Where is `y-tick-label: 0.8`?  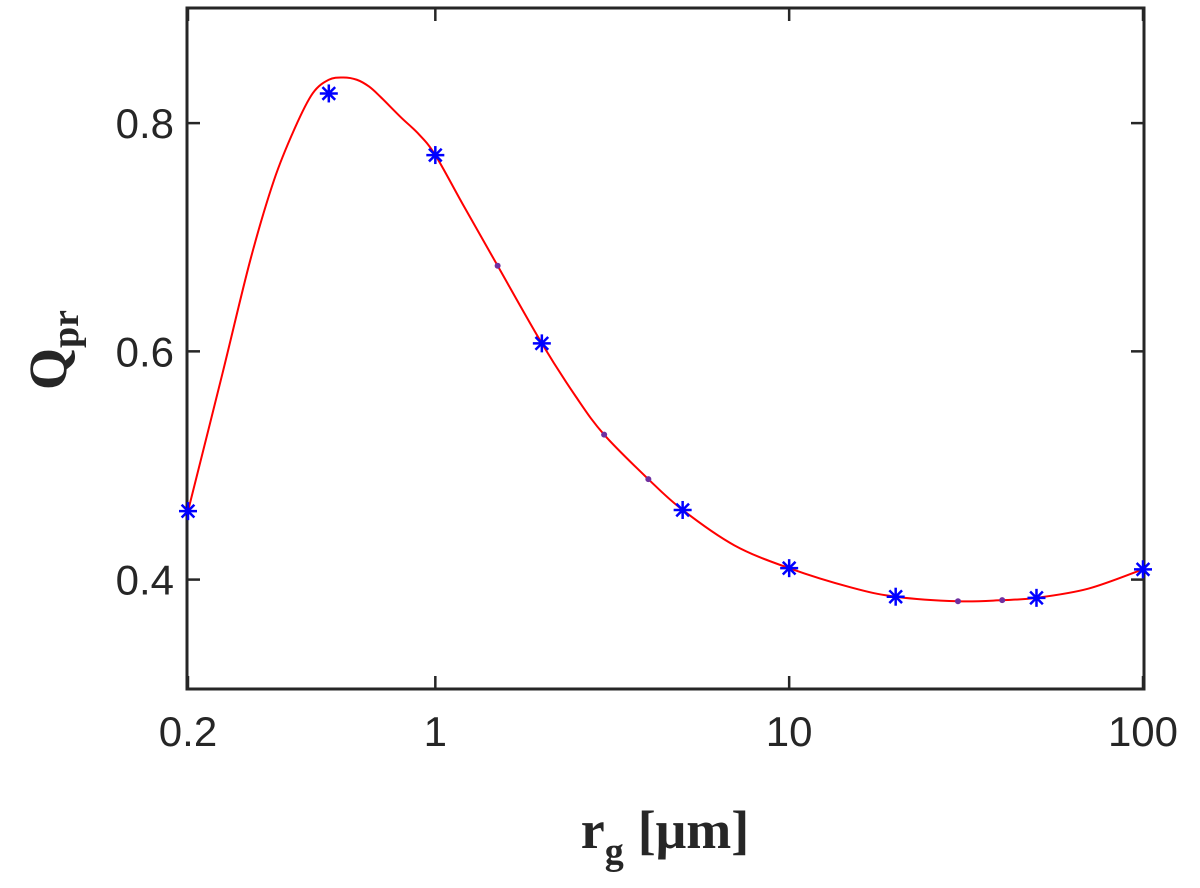
y-tick-label: 0.8 is located at coordinates (145, 123).